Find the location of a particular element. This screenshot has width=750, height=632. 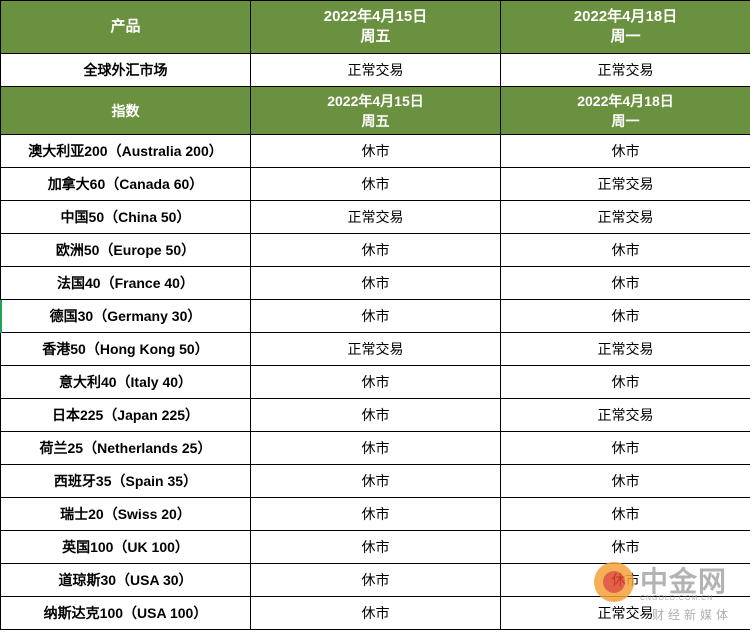

index-date2-label: 2022年4月18日 is located at coordinates (625, 100).